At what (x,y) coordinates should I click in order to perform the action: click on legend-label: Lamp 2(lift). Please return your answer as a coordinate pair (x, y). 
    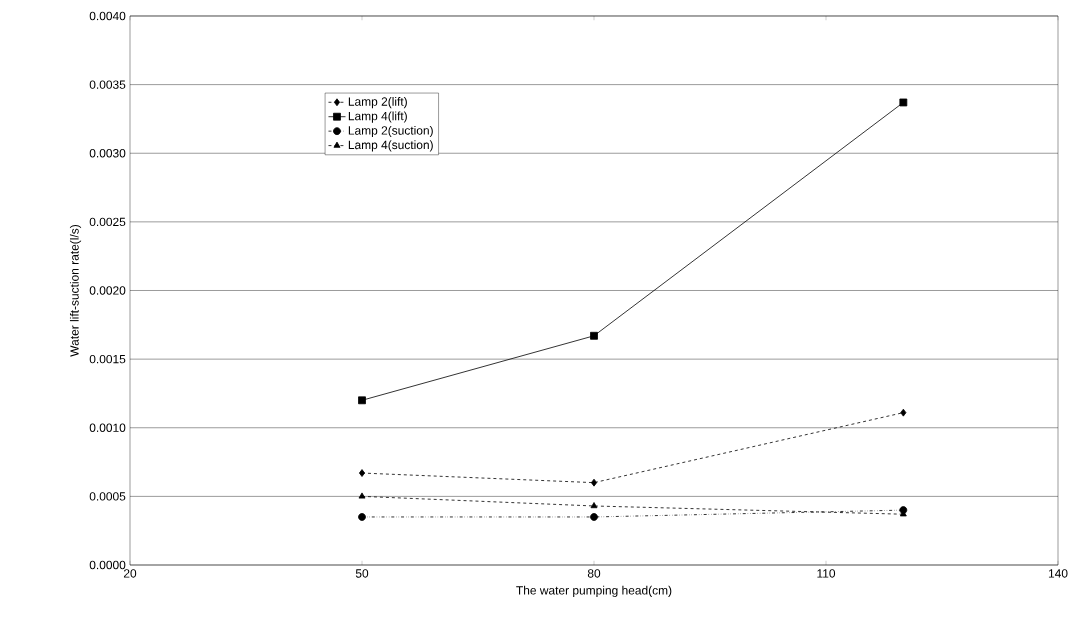
    Looking at the image, I should click on (377, 103).